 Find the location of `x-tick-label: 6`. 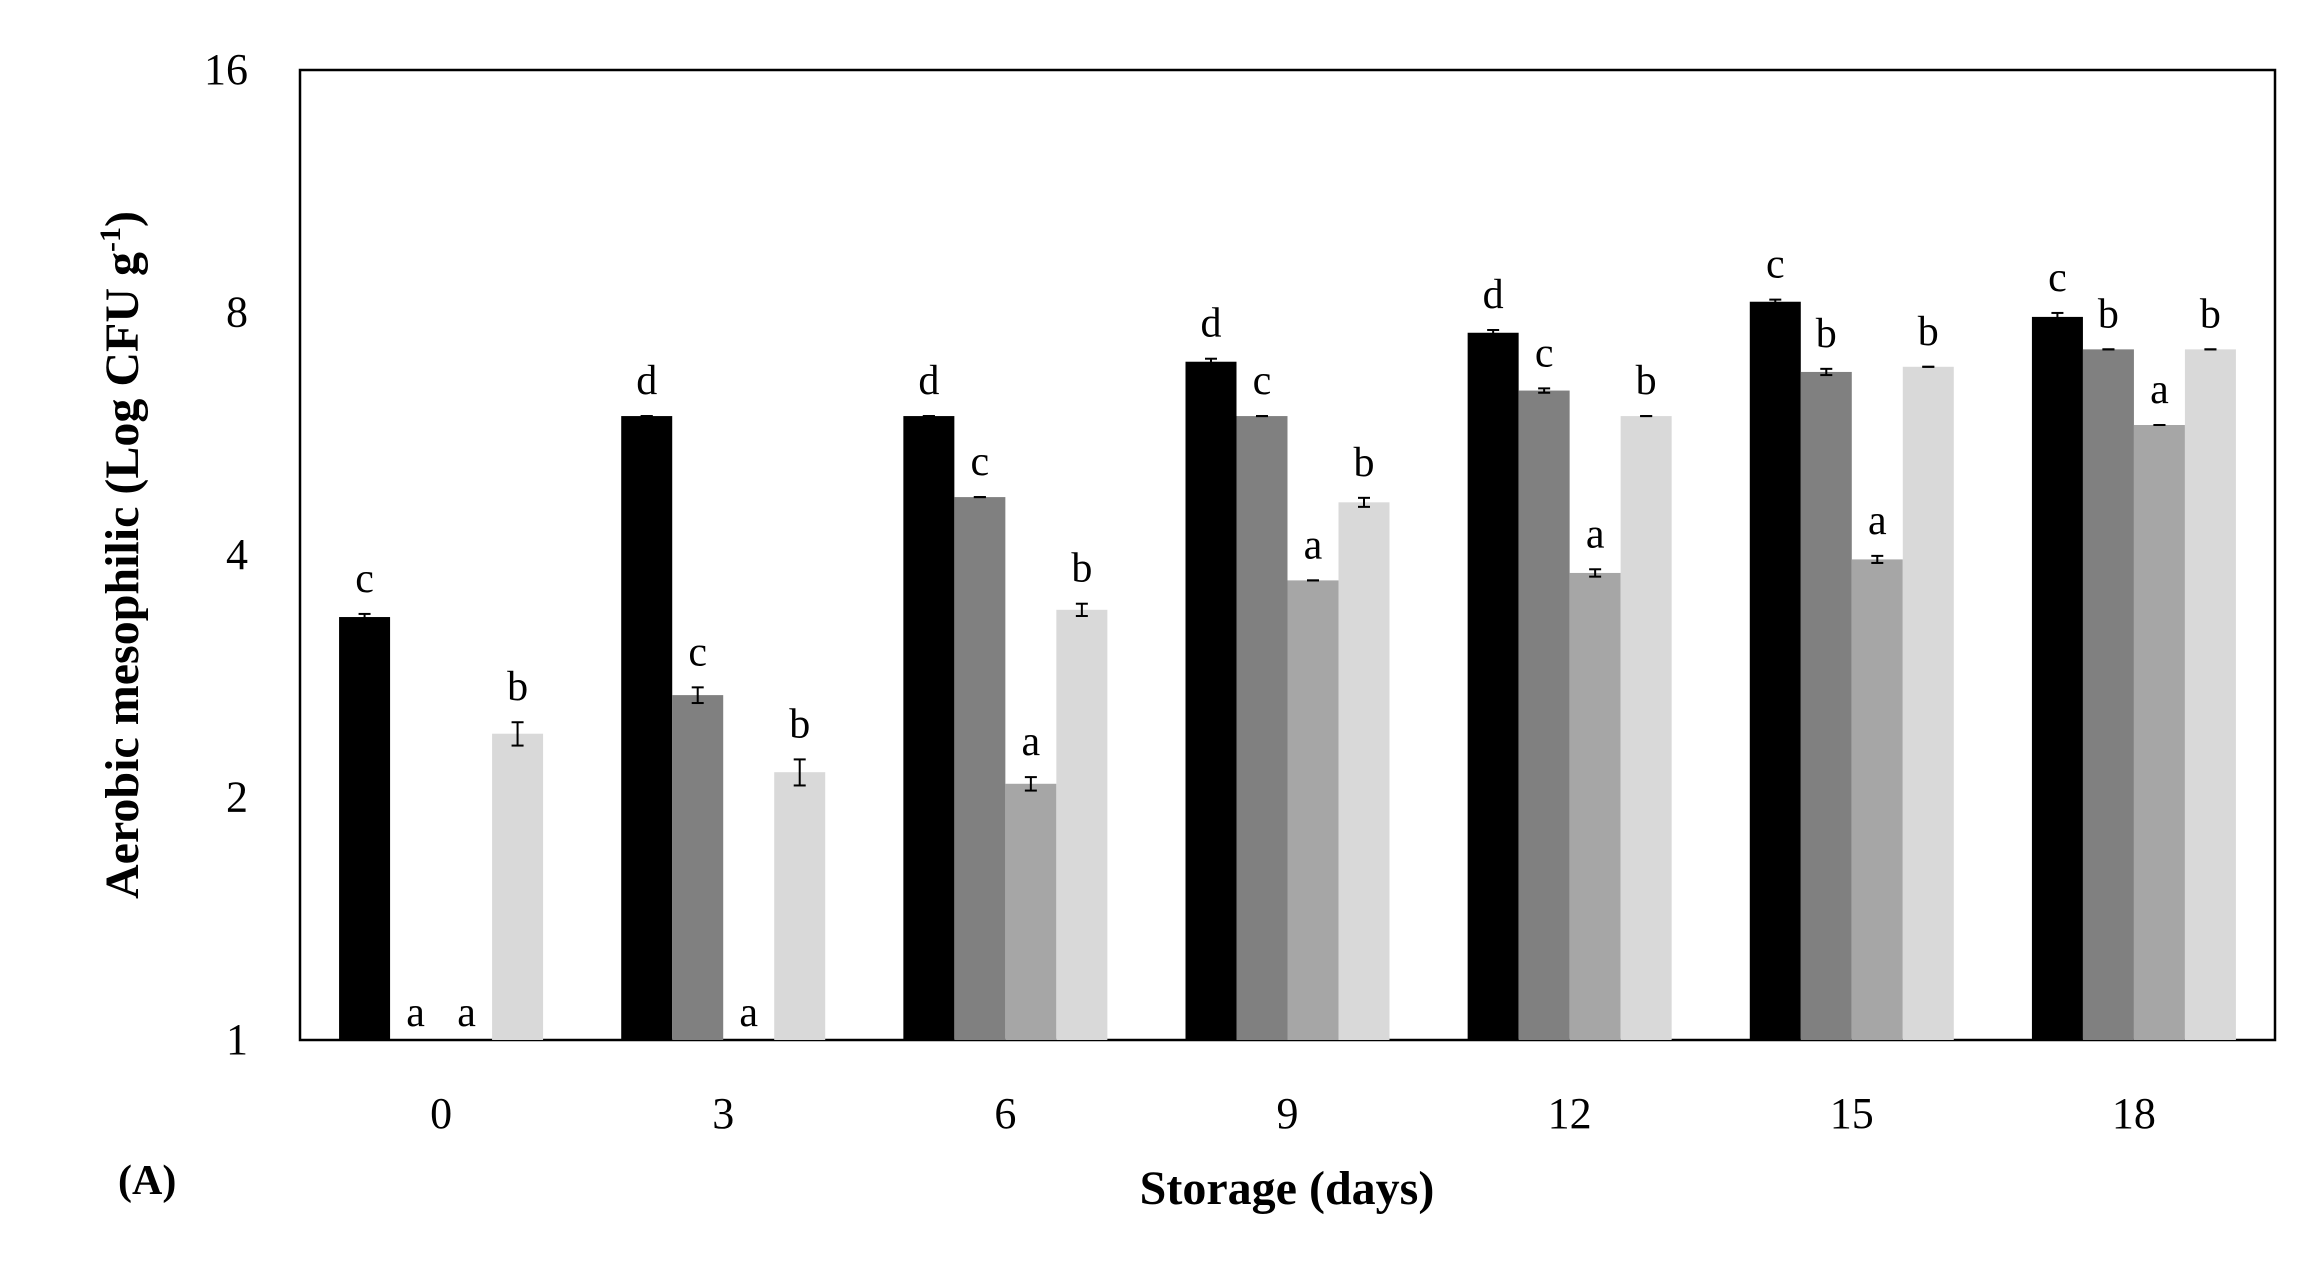

x-tick-label: 6 is located at coordinates (1005, 1113).